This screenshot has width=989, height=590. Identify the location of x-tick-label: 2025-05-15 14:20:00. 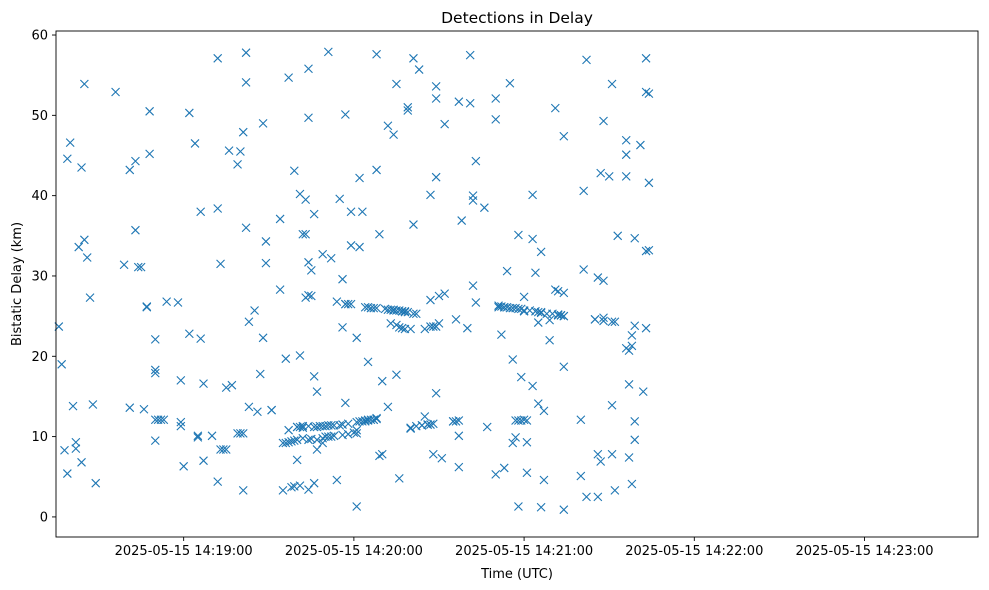
(354, 551).